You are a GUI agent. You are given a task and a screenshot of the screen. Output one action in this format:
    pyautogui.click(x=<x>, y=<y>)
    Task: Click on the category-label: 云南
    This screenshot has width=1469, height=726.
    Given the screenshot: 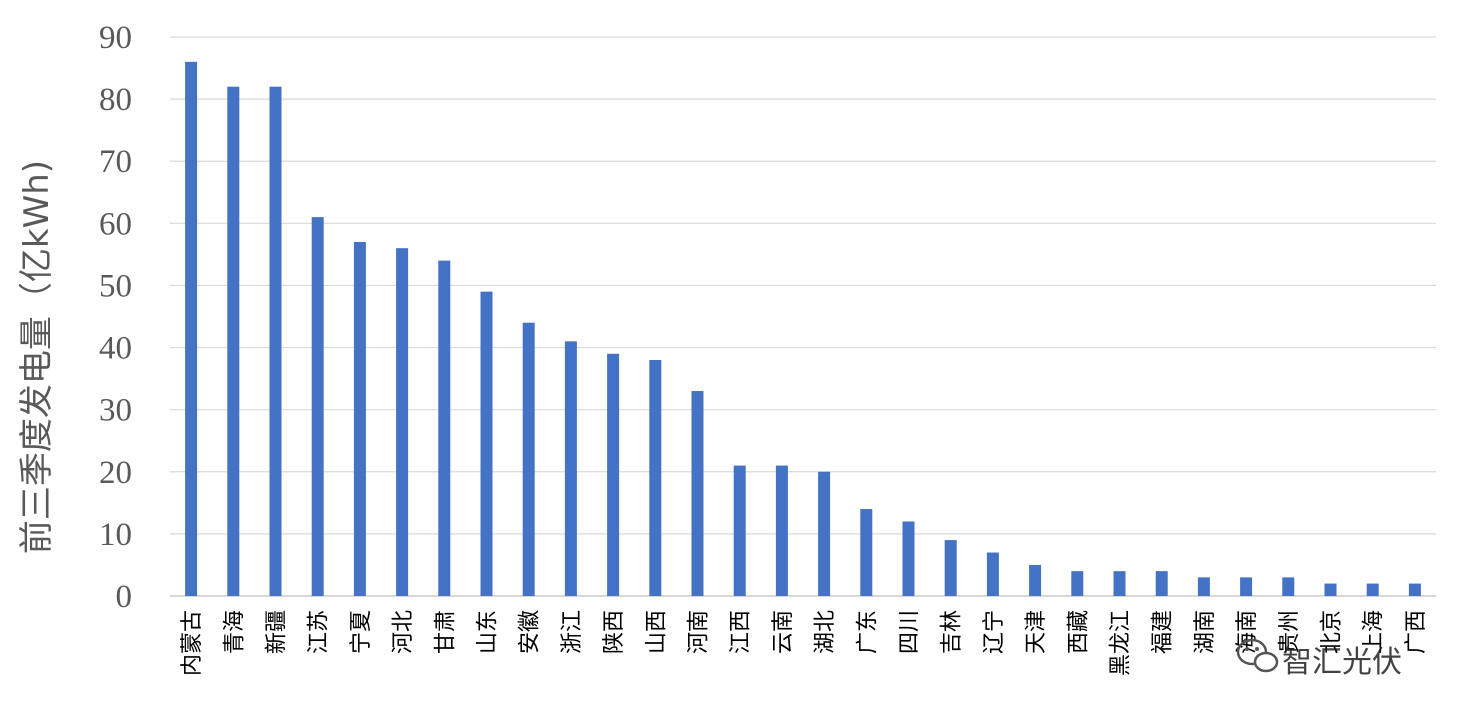 What is the action you would take?
    pyautogui.click(x=783, y=632)
    